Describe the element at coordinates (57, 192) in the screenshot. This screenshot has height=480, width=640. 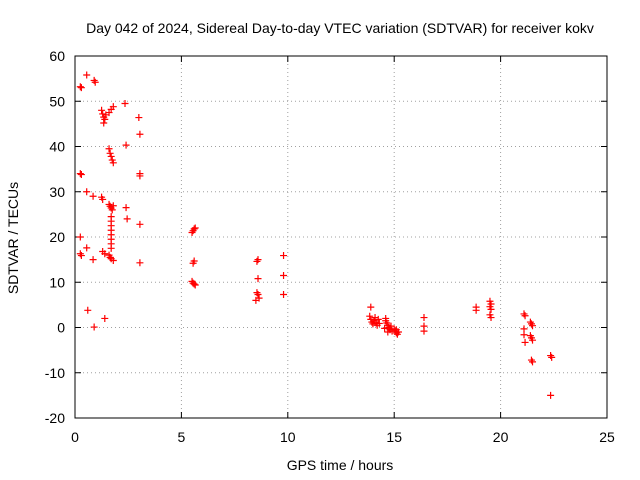
I see `y-tick-label: 30` at that location.